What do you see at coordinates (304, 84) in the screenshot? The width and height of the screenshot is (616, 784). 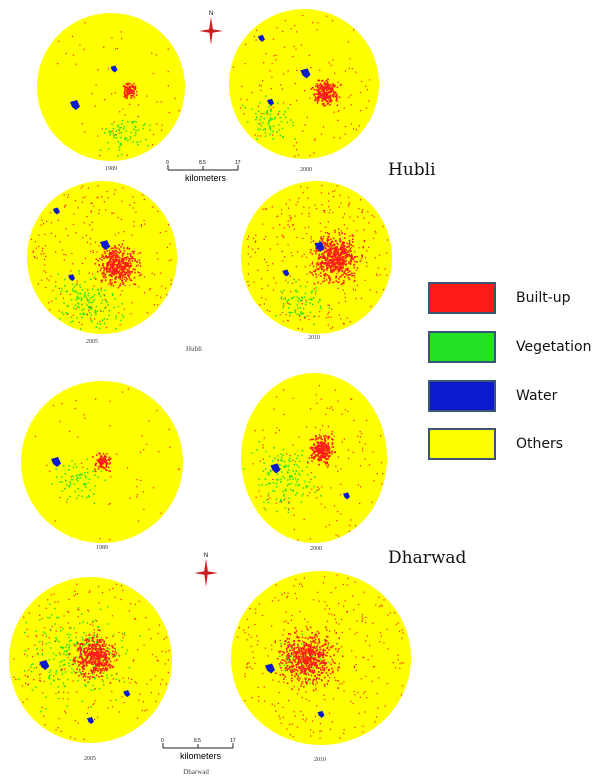 I see `map-base-others` at bounding box center [304, 84].